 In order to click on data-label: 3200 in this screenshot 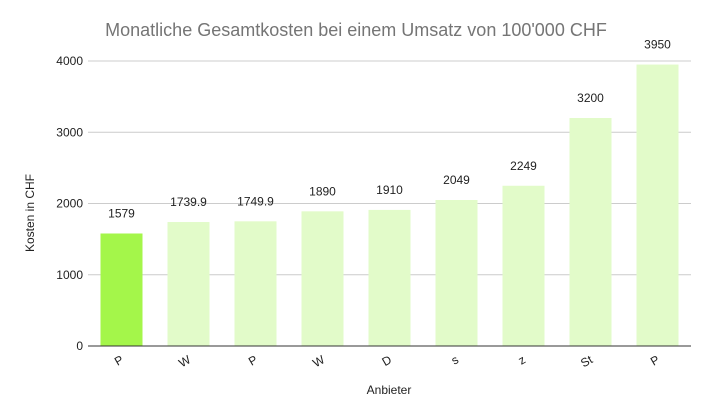, I will do `click(590, 98)`.